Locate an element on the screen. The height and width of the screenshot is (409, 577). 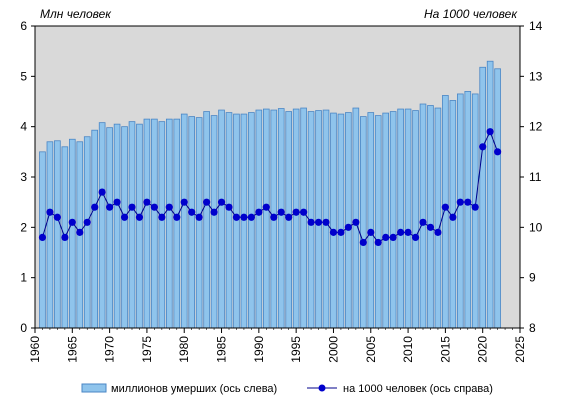
y-right-tick-label: 11 is located at coordinates (535, 177).